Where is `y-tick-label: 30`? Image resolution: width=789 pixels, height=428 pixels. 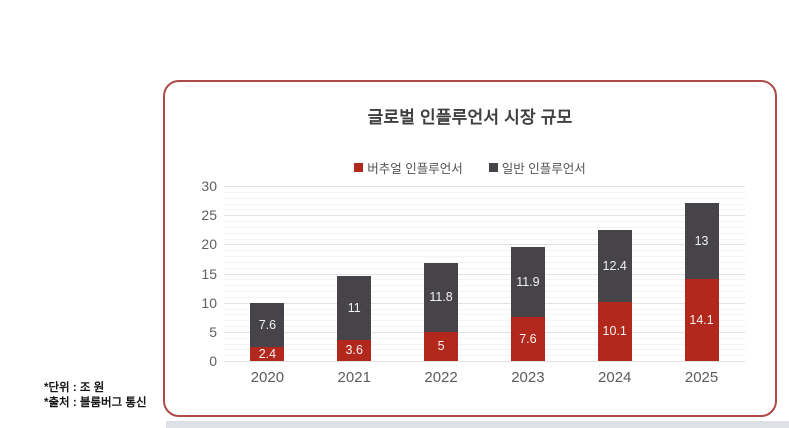
y-tick-label: 30 is located at coordinates (209, 186).